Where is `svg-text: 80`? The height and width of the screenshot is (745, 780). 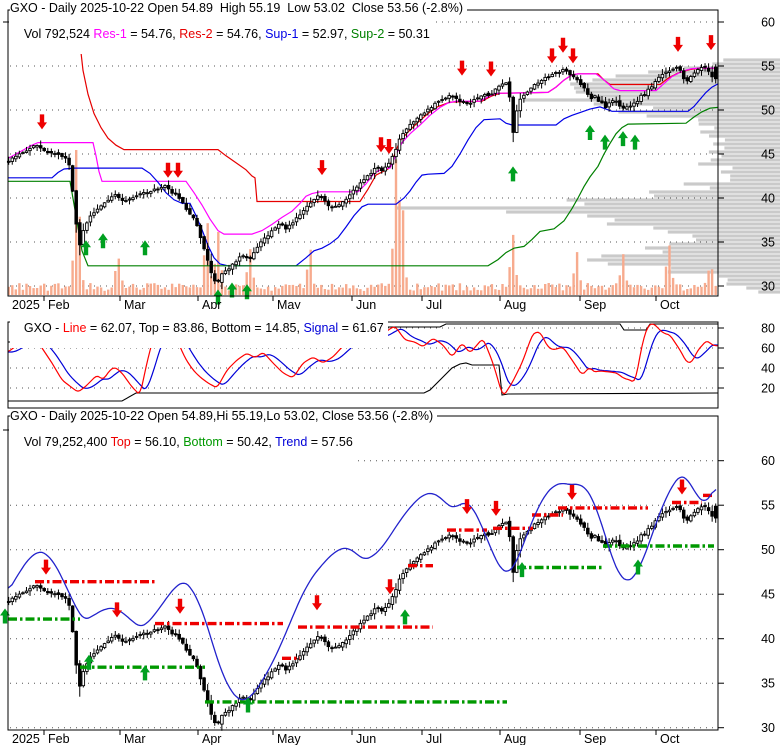
svg-text: 80 is located at coordinates (768, 329).